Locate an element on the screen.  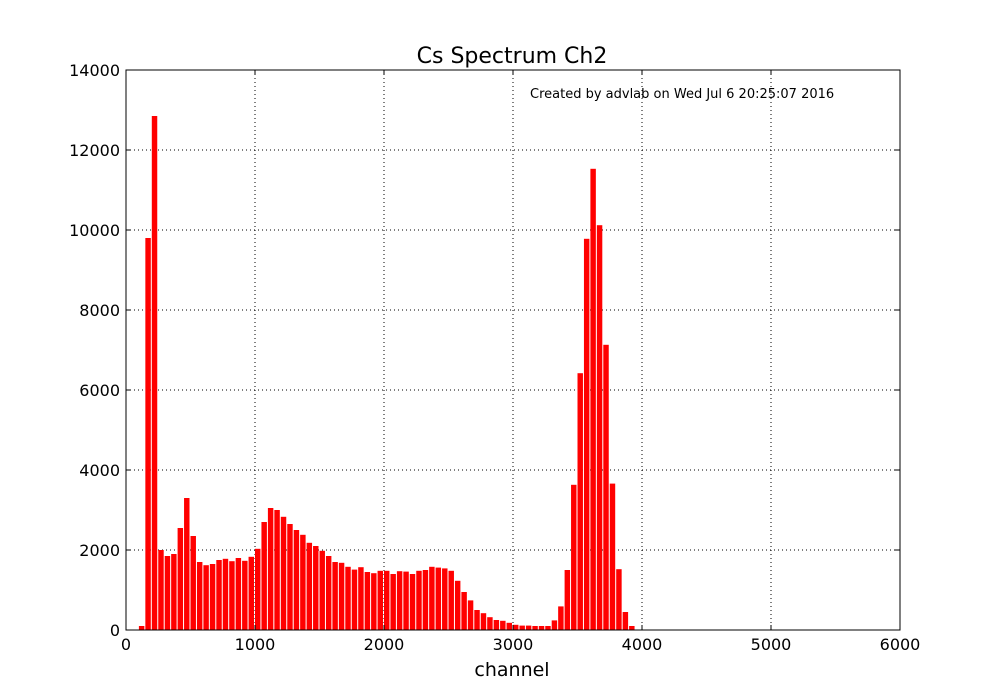
y-tick-label: 0 is located at coordinates (115, 630).